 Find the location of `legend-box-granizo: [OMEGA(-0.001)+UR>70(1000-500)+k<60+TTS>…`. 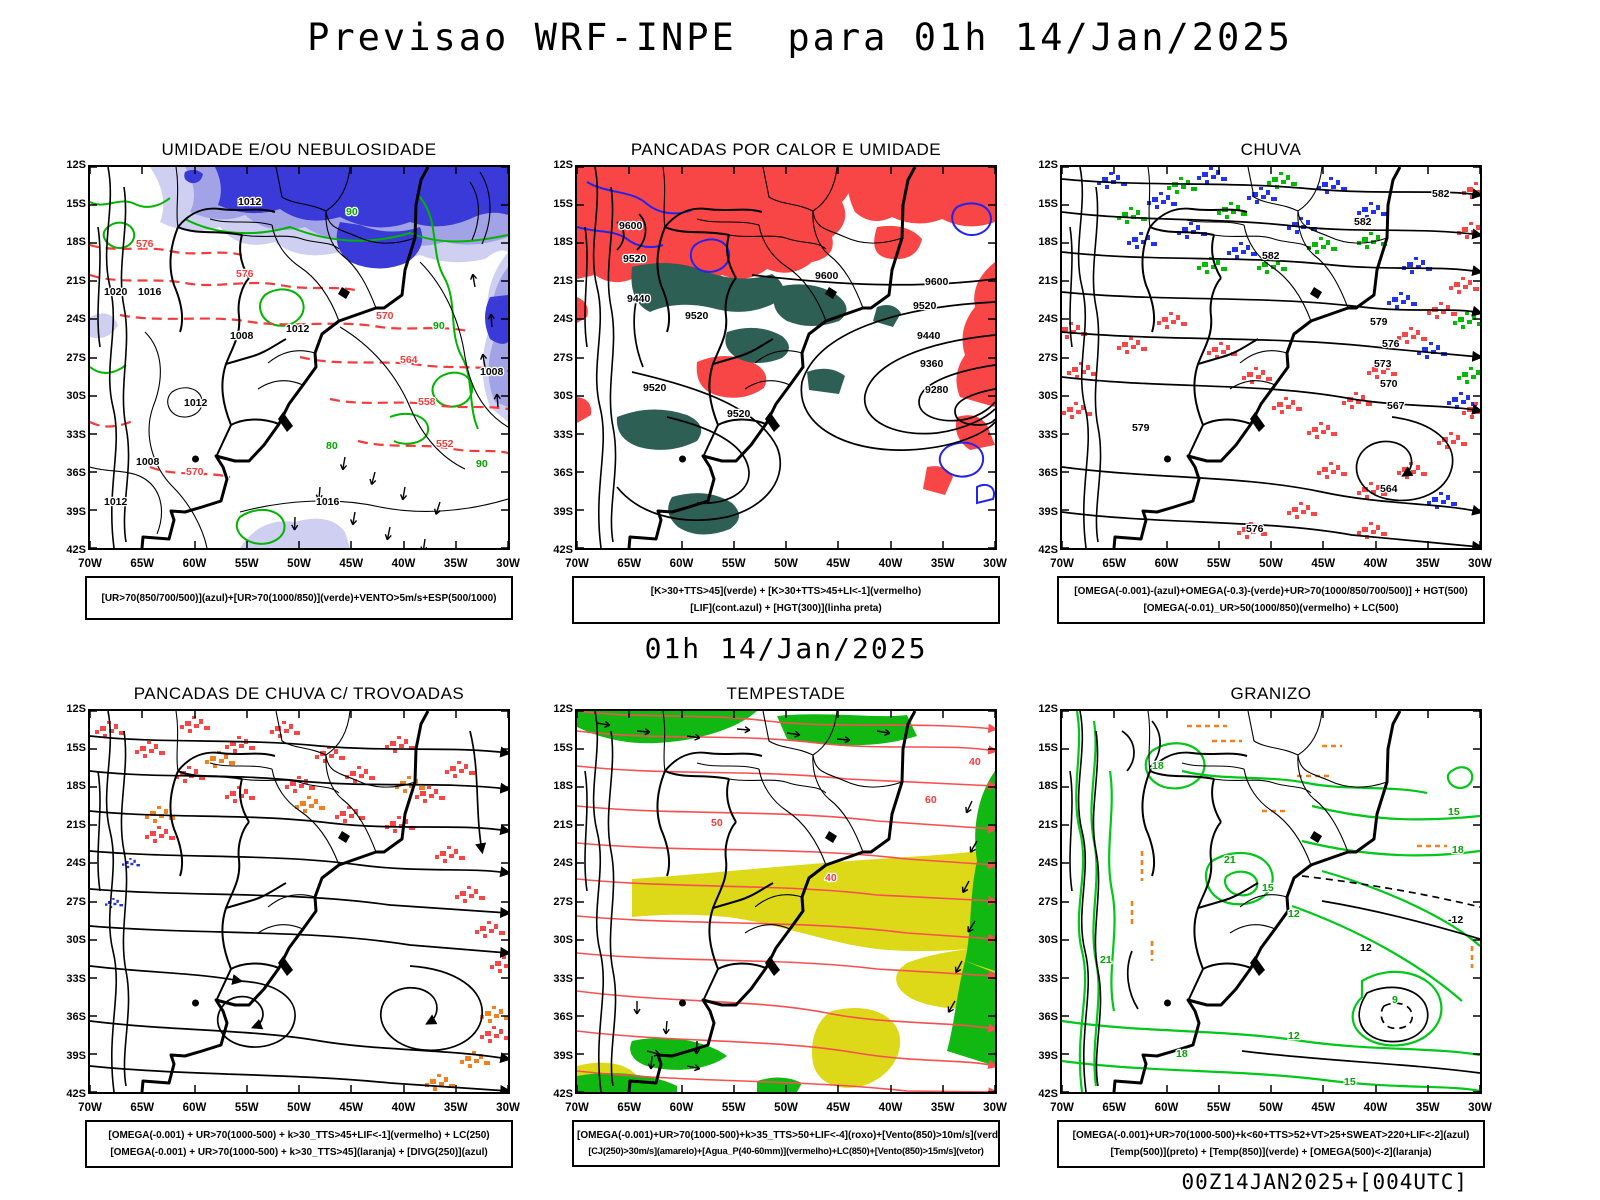

legend-box-granizo: [OMEGA(-0.001)+UR>70(1000-500)+k<60+TTS>… is located at coordinates (1271, 1144).